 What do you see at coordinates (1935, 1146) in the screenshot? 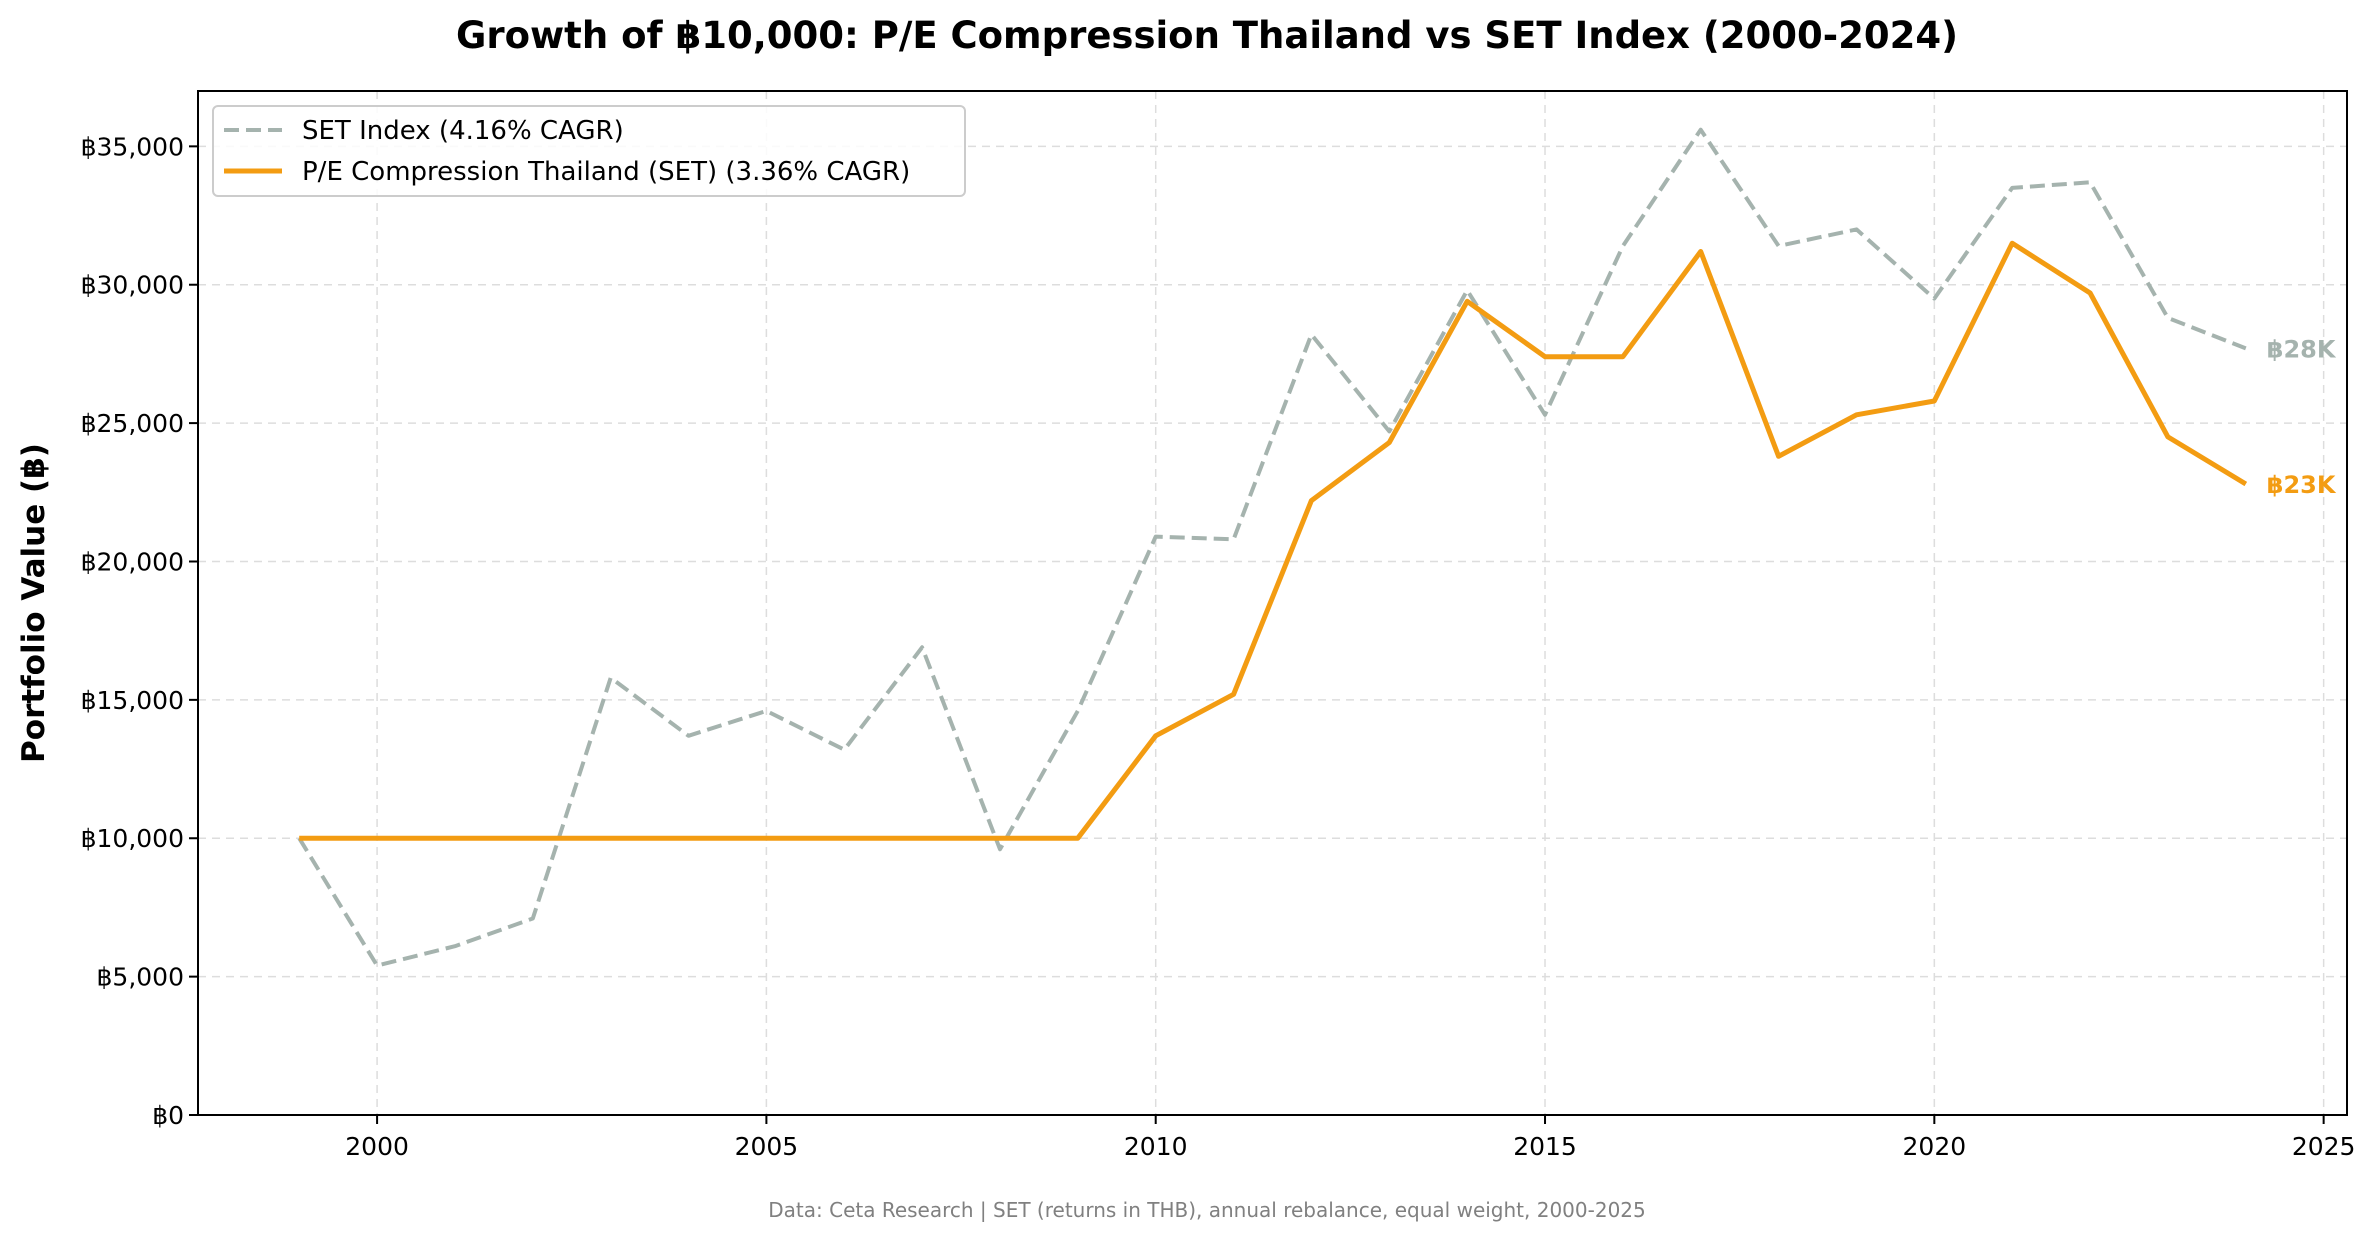
I see `x-tick-label: 2020` at bounding box center [1935, 1146].